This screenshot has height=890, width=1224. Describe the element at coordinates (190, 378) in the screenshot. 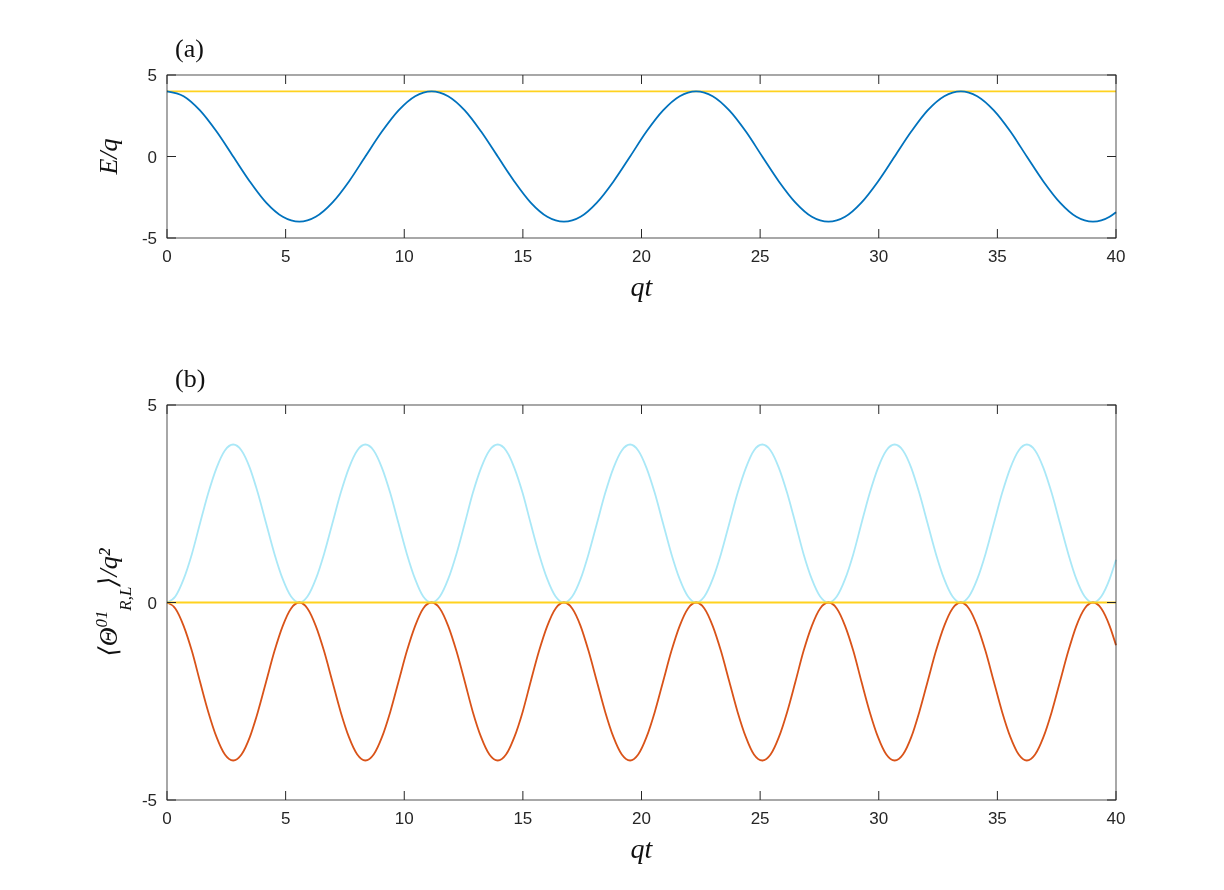

I see `chart-title: (b)` at that location.